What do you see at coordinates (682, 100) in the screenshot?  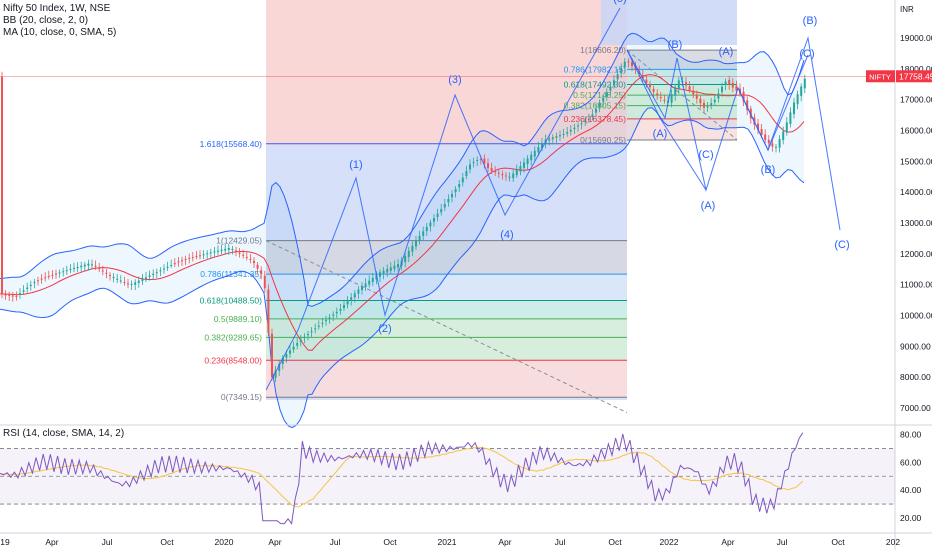 I see `fib-band-right` at bounding box center [682, 100].